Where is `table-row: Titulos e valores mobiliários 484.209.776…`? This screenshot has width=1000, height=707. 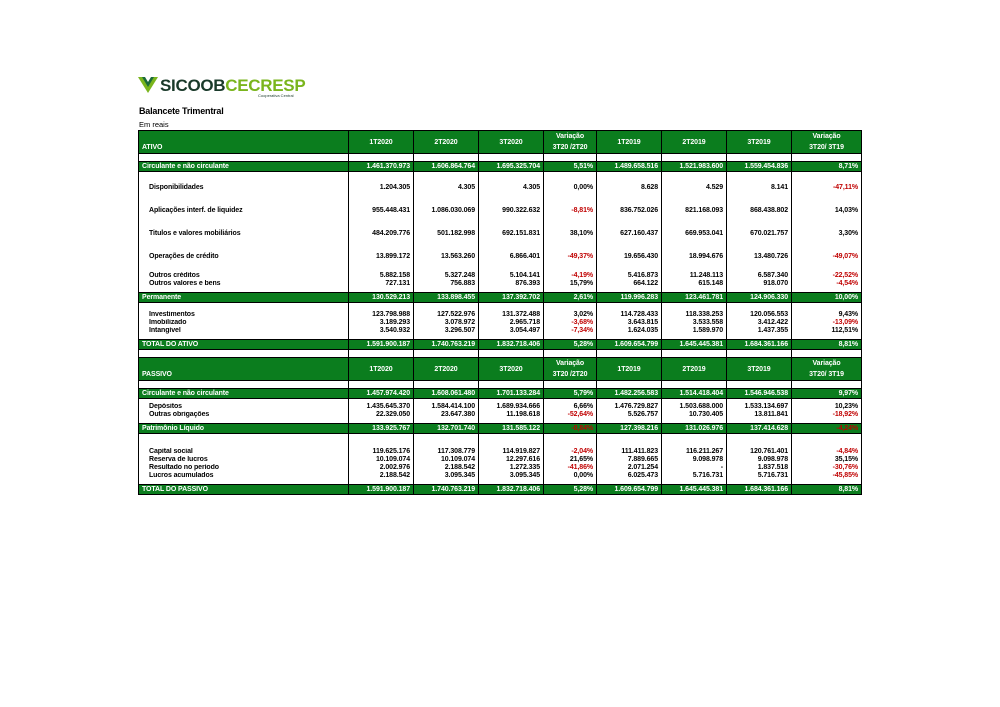
table-row: Titulos e valores mobiliários 484.209.776… is located at coordinates (500, 233).